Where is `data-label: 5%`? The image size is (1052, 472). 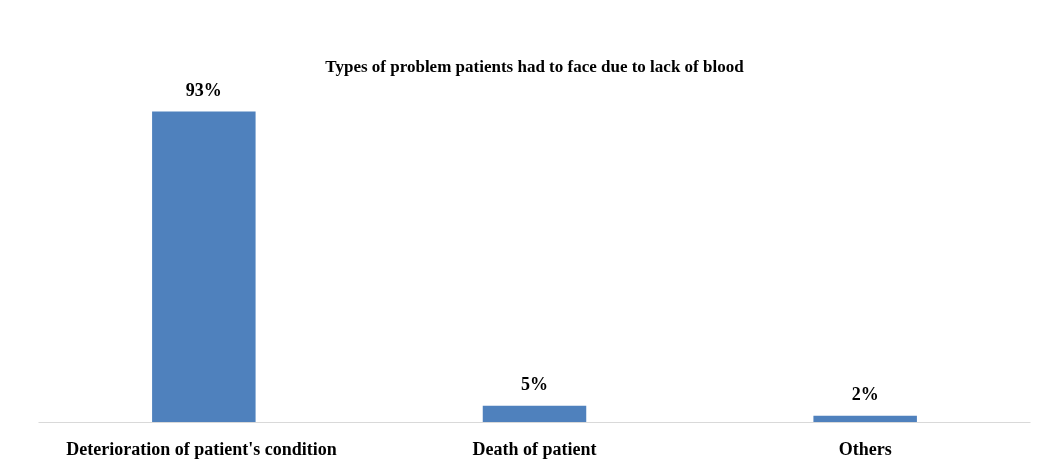
data-label: 5% is located at coordinates (534, 383).